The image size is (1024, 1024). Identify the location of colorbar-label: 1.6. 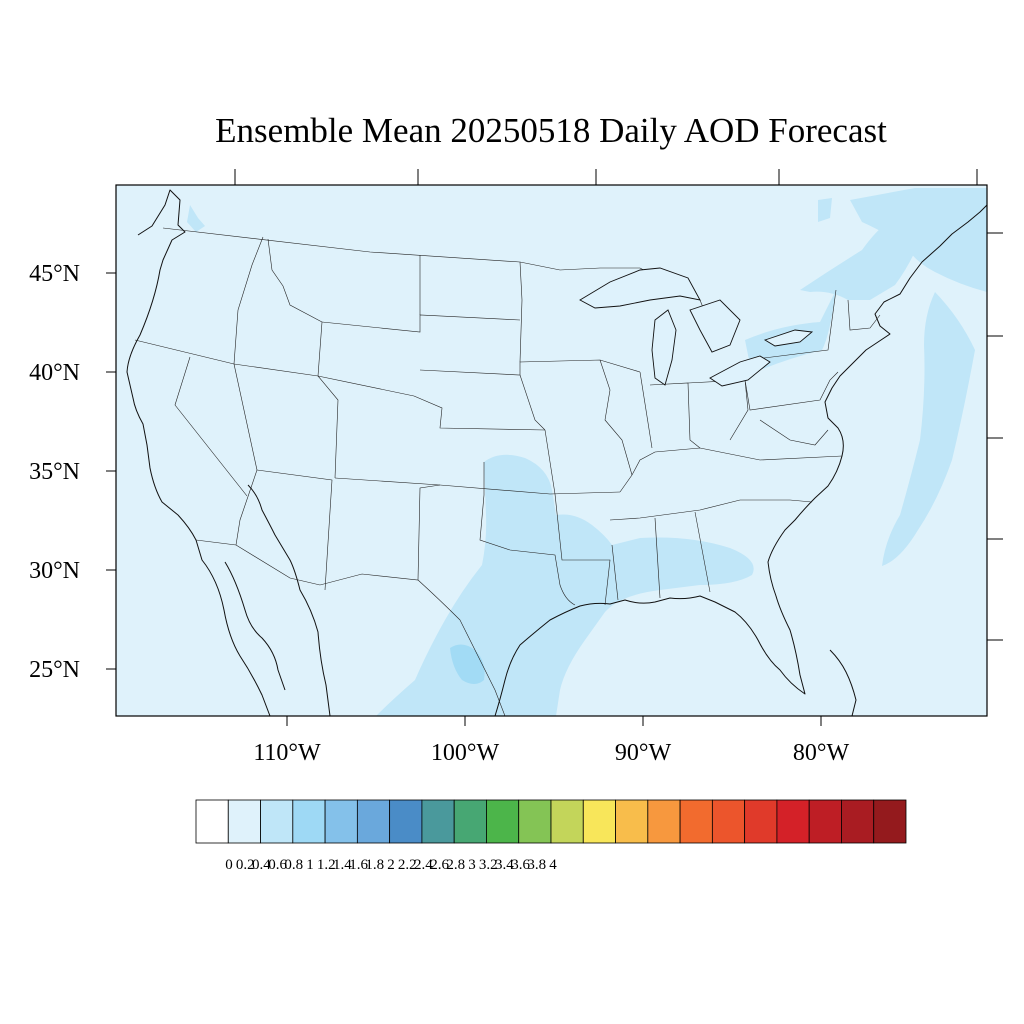
(358, 865).